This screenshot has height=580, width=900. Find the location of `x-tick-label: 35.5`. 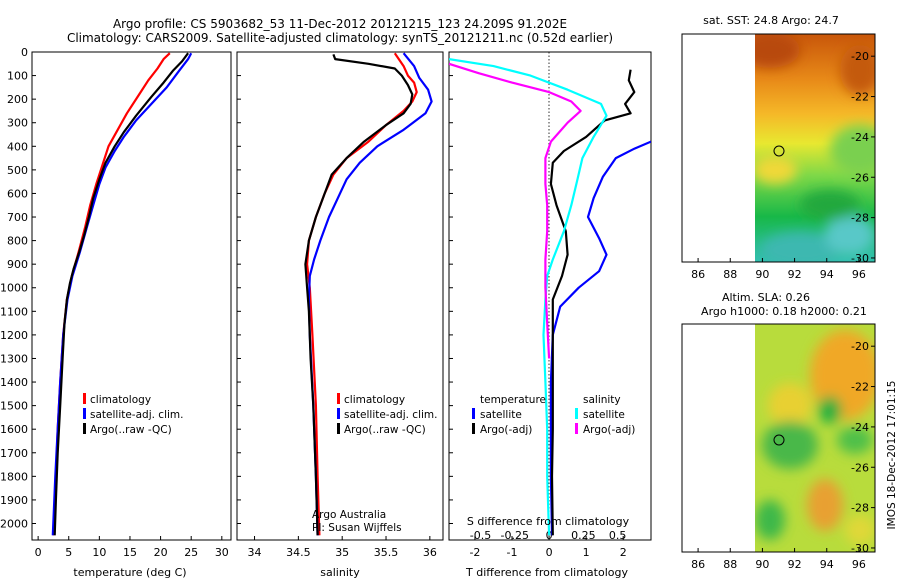

x-tick-label: 35.5 is located at coordinates (386, 552).